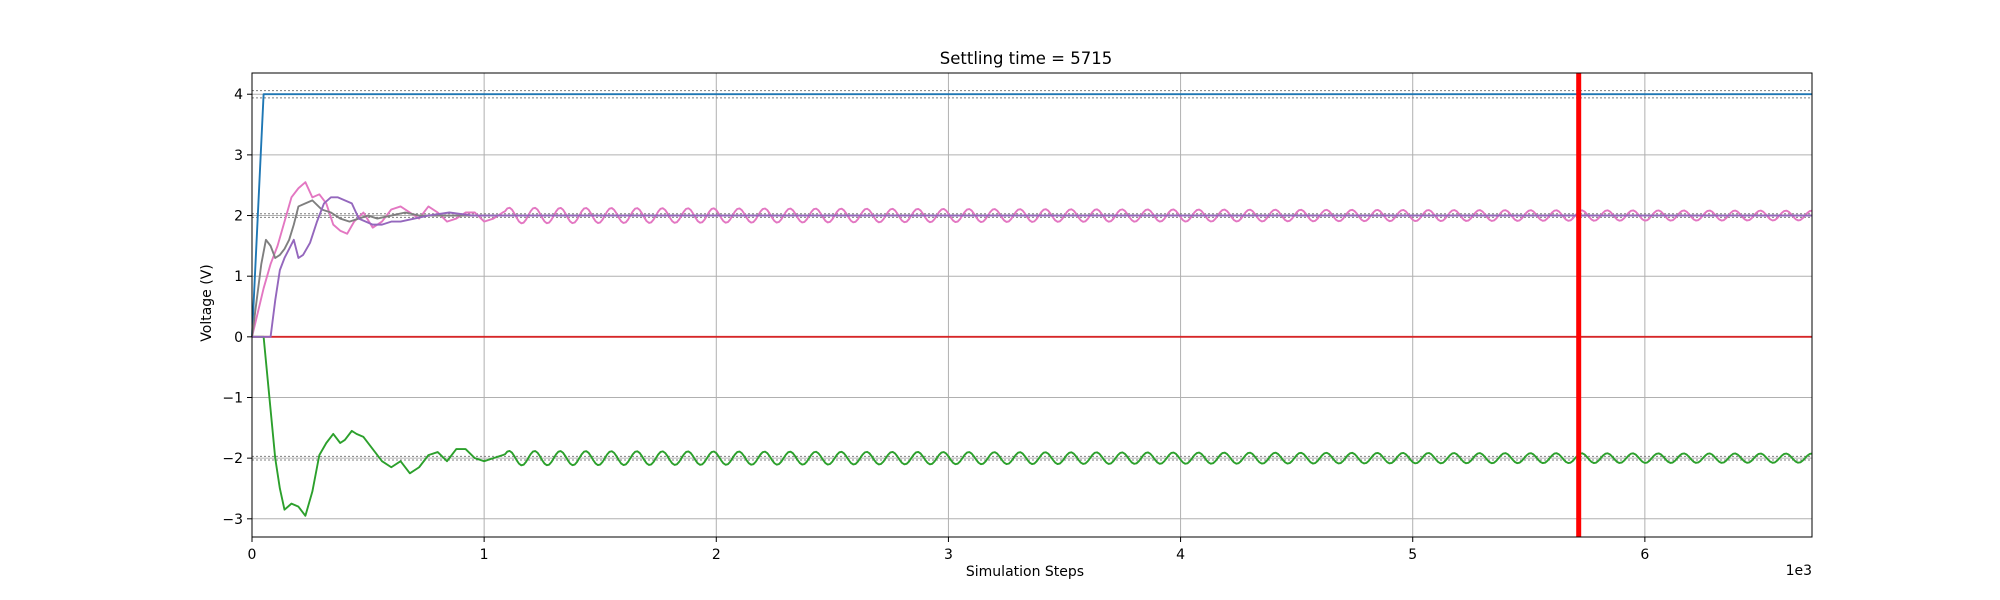  Describe the element at coordinates (238, 277) in the screenshot. I see `y-tick-label: 1` at that location.